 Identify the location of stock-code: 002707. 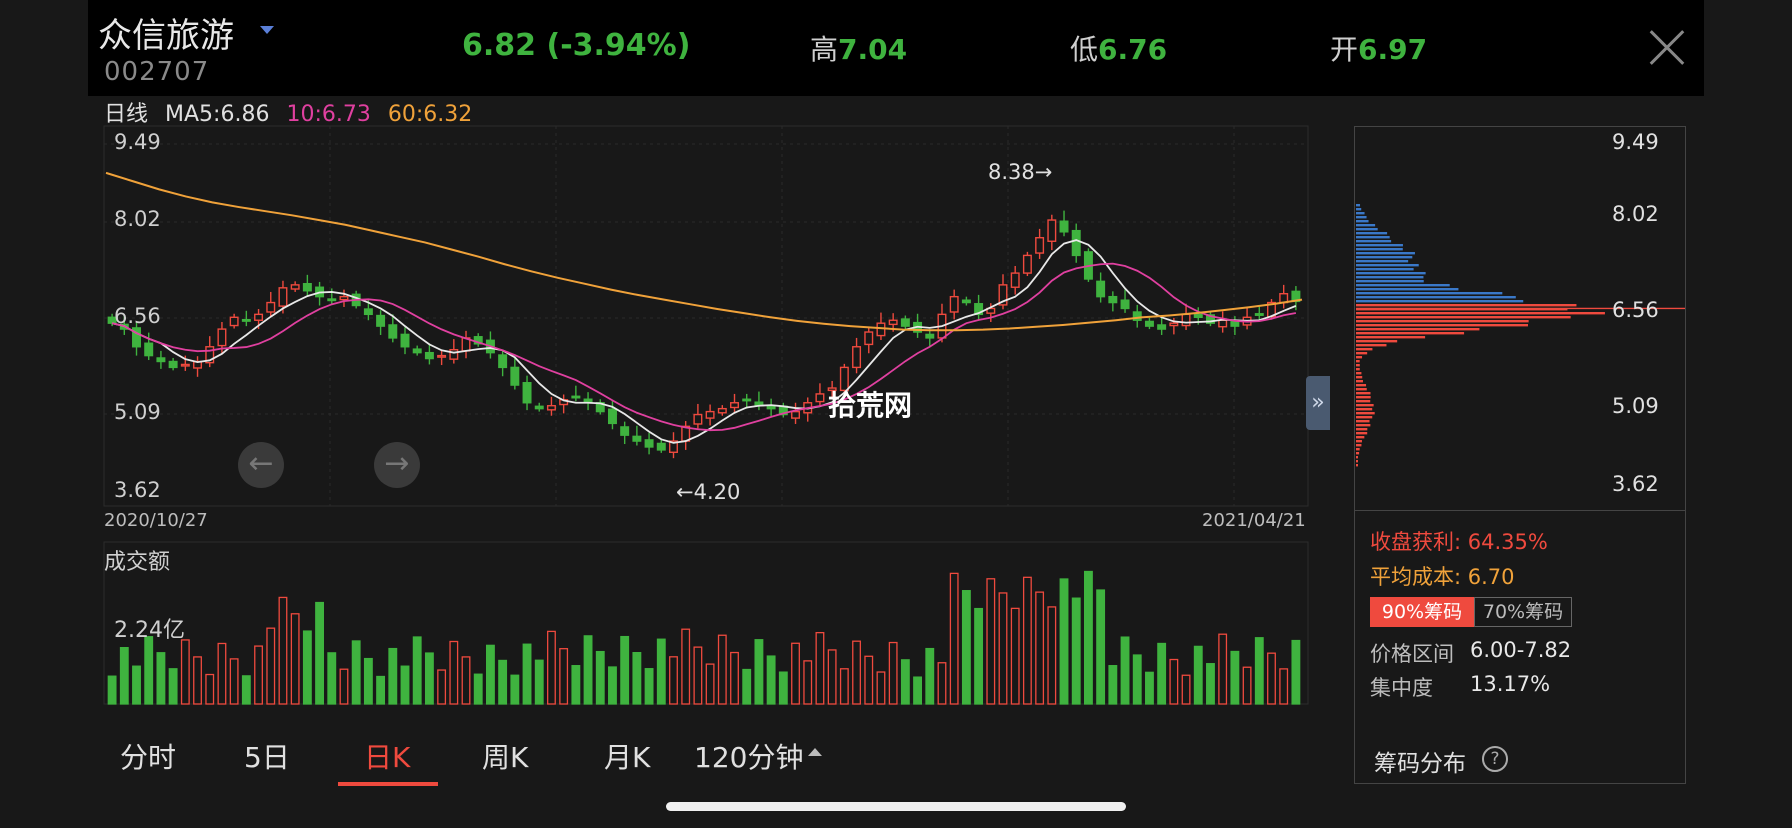
(157, 72).